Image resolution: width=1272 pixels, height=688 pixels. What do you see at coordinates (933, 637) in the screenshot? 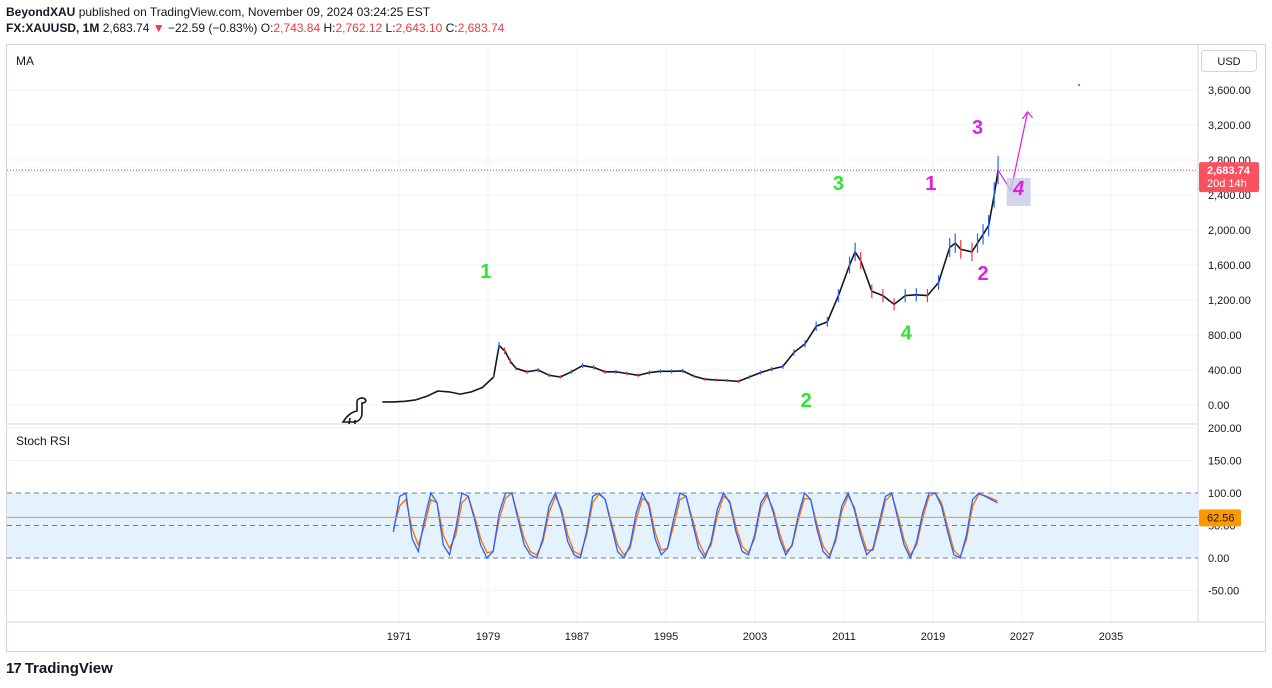
I see `time-tick-label: 2019` at bounding box center [933, 637].